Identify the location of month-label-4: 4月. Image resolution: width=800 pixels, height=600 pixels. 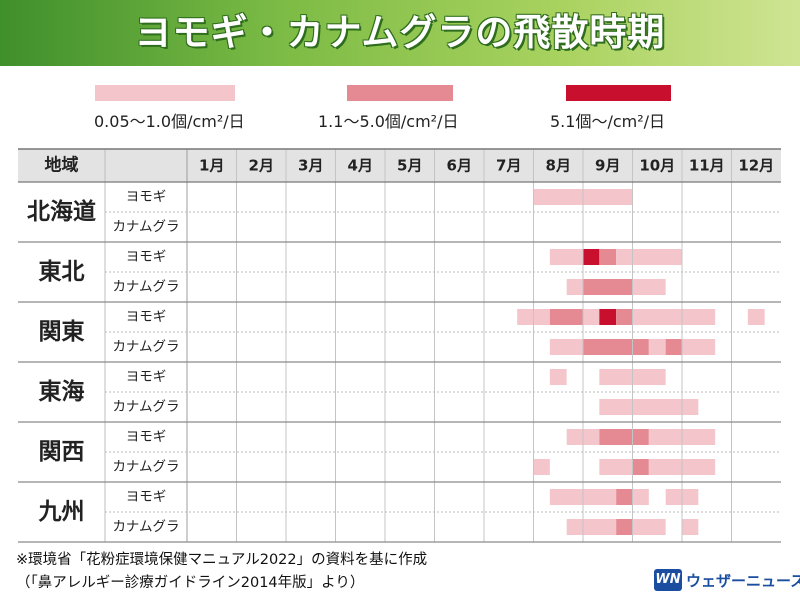
(360, 166).